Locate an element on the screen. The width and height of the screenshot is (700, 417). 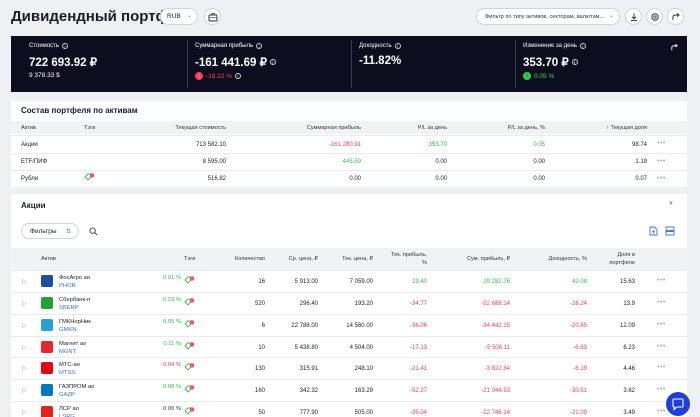
col-share: ↑ Текущая доля is located at coordinates (626, 127).